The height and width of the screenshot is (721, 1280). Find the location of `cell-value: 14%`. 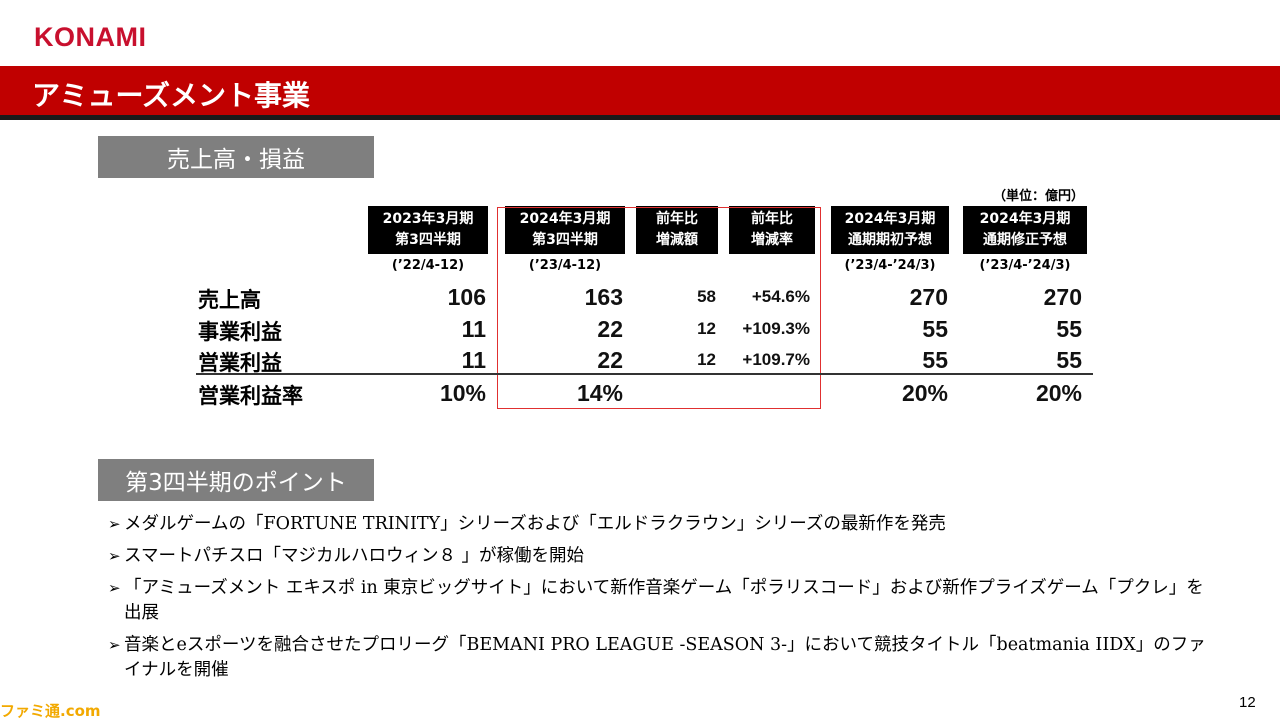

cell-value: 14% is located at coordinates (599, 393).